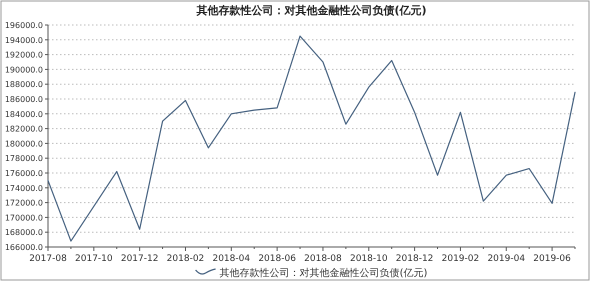 This screenshot has height=293, width=600. Describe the element at coordinates (23, 203) in the screenshot. I see `y-tick-label: 172000.0` at that location.